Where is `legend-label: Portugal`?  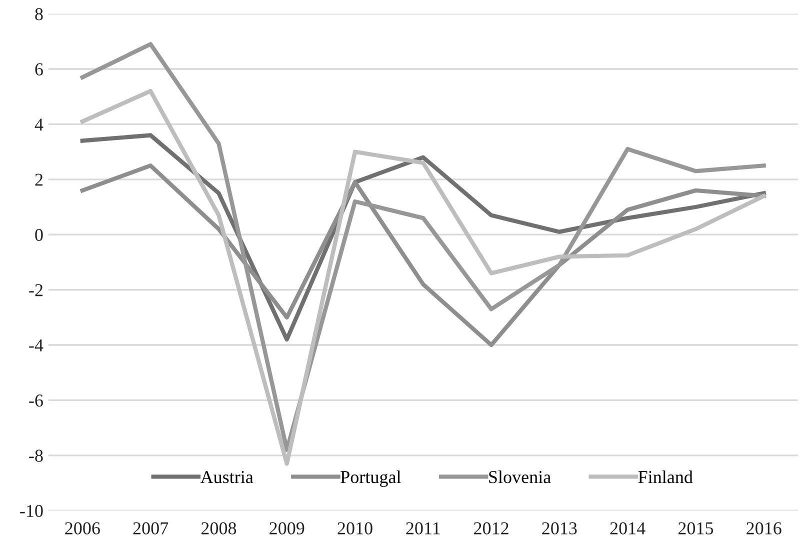
legend-label: Portugal is located at coordinates (370, 478).